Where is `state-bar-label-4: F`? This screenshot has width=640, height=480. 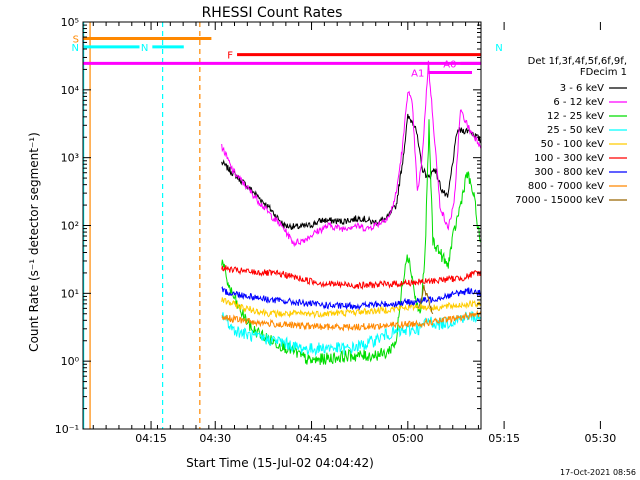
state-bar-label-4: F is located at coordinates (230, 56).